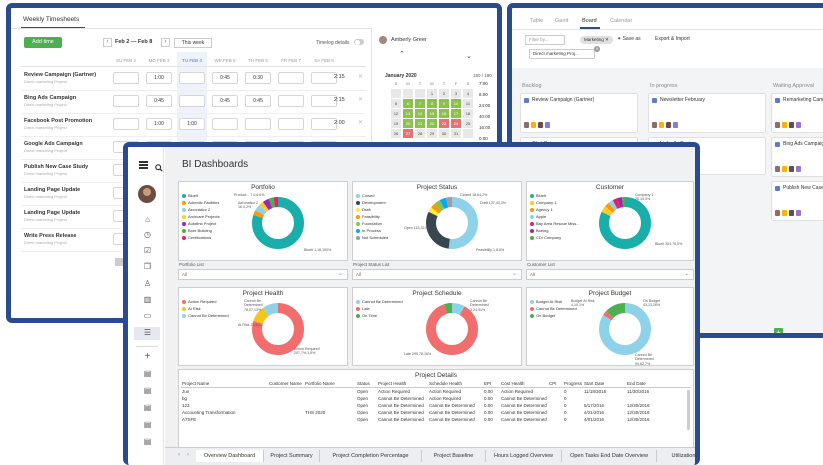  I want to click on legend-item: Action Required, so click(199, 301).